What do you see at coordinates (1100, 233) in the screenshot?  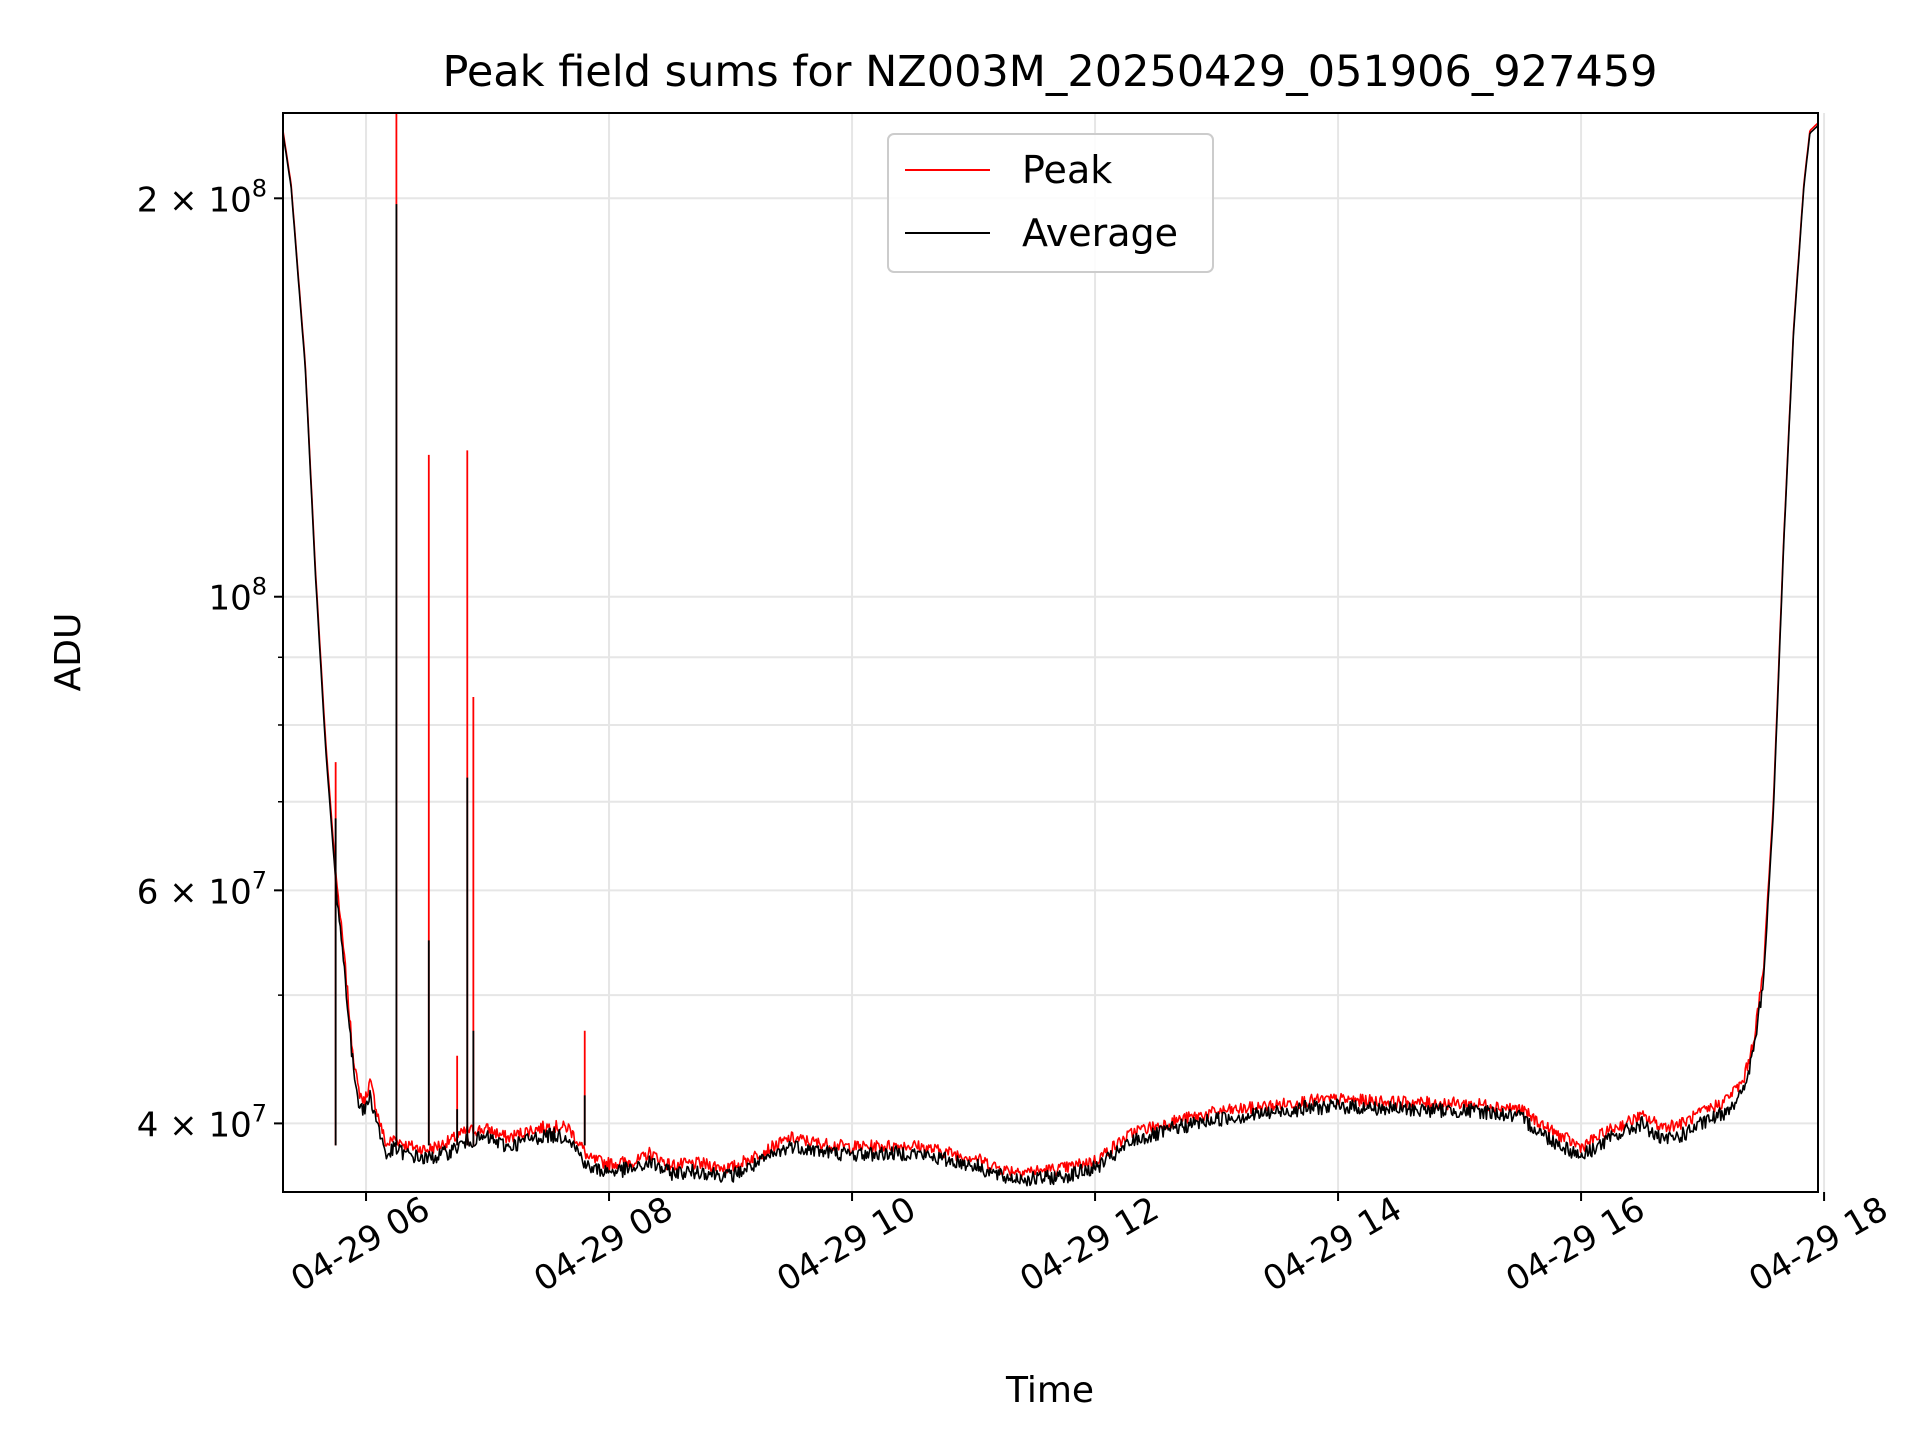 I see `legend-label-average: Average` at bounding box center [1100, 233].